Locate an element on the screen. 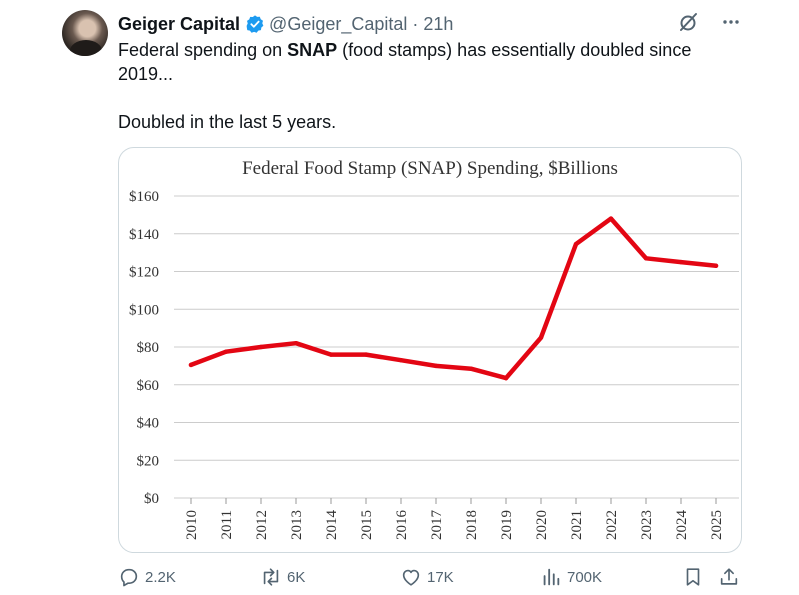 This screenshot has height=595, width=799. like-icon is located at coordinates (411, 577).